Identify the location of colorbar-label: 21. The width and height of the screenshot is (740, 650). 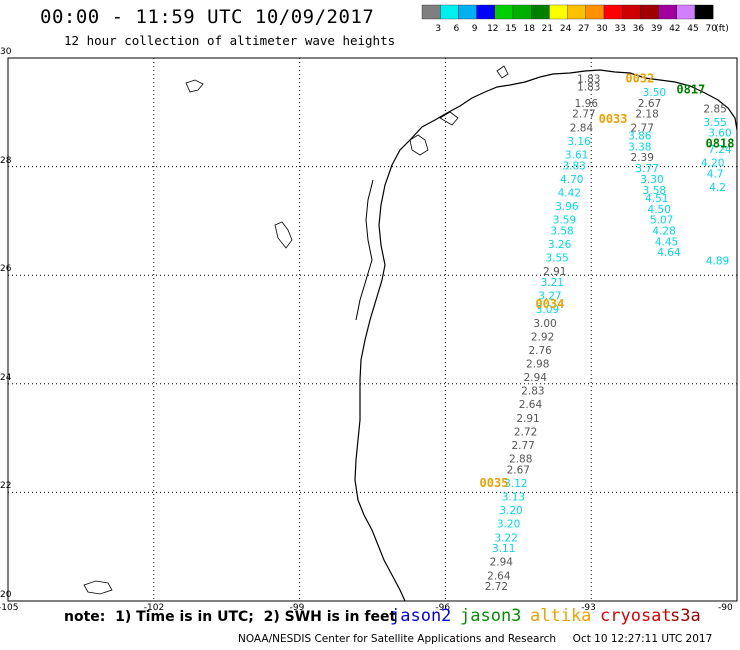
(547, 29).